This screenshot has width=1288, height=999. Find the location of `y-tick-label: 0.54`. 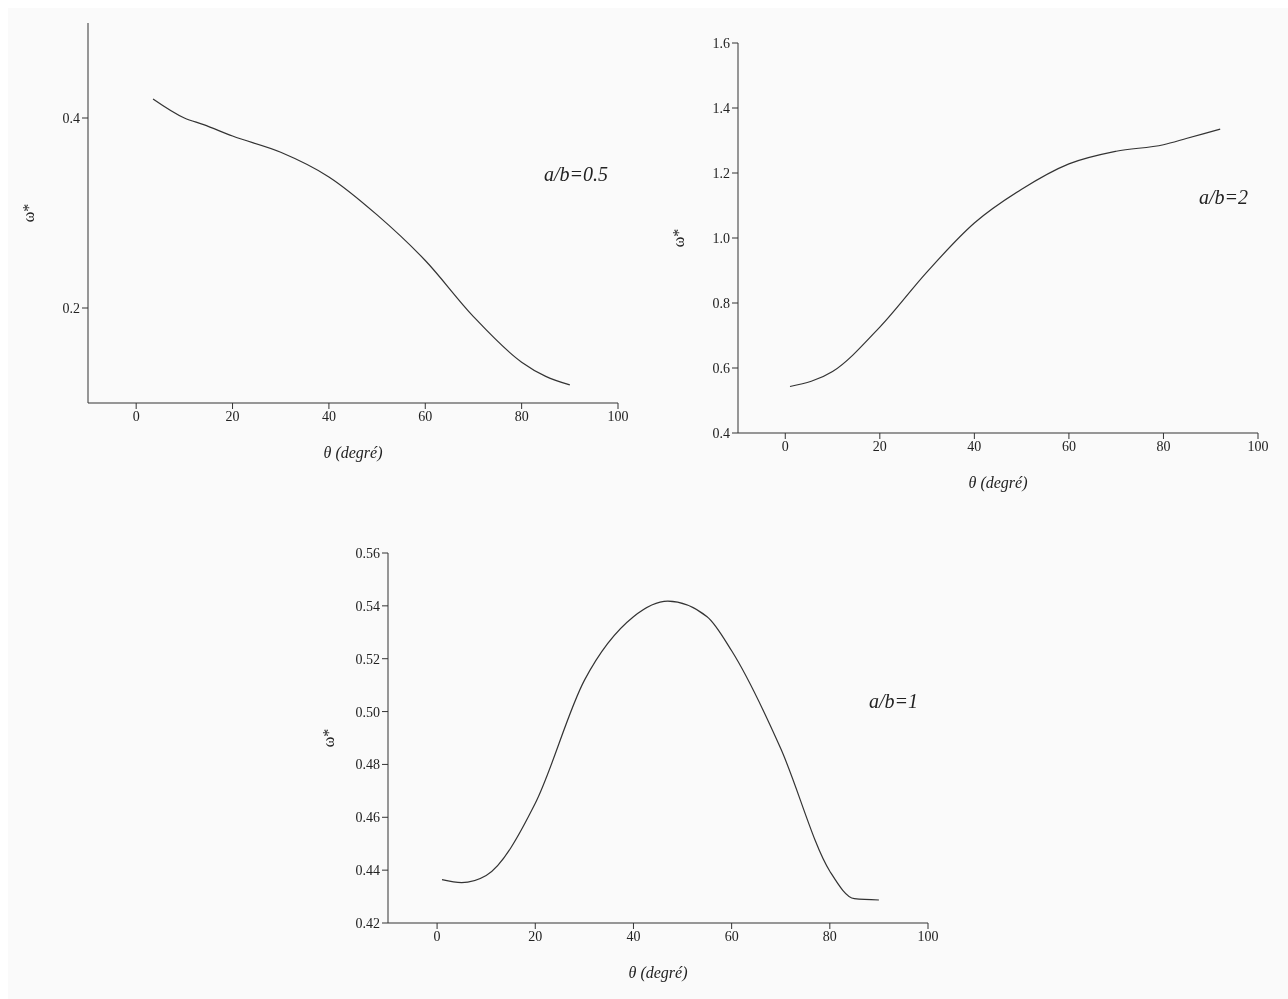

y-tick-label: 0.54 is located at coordinates (367, 606).